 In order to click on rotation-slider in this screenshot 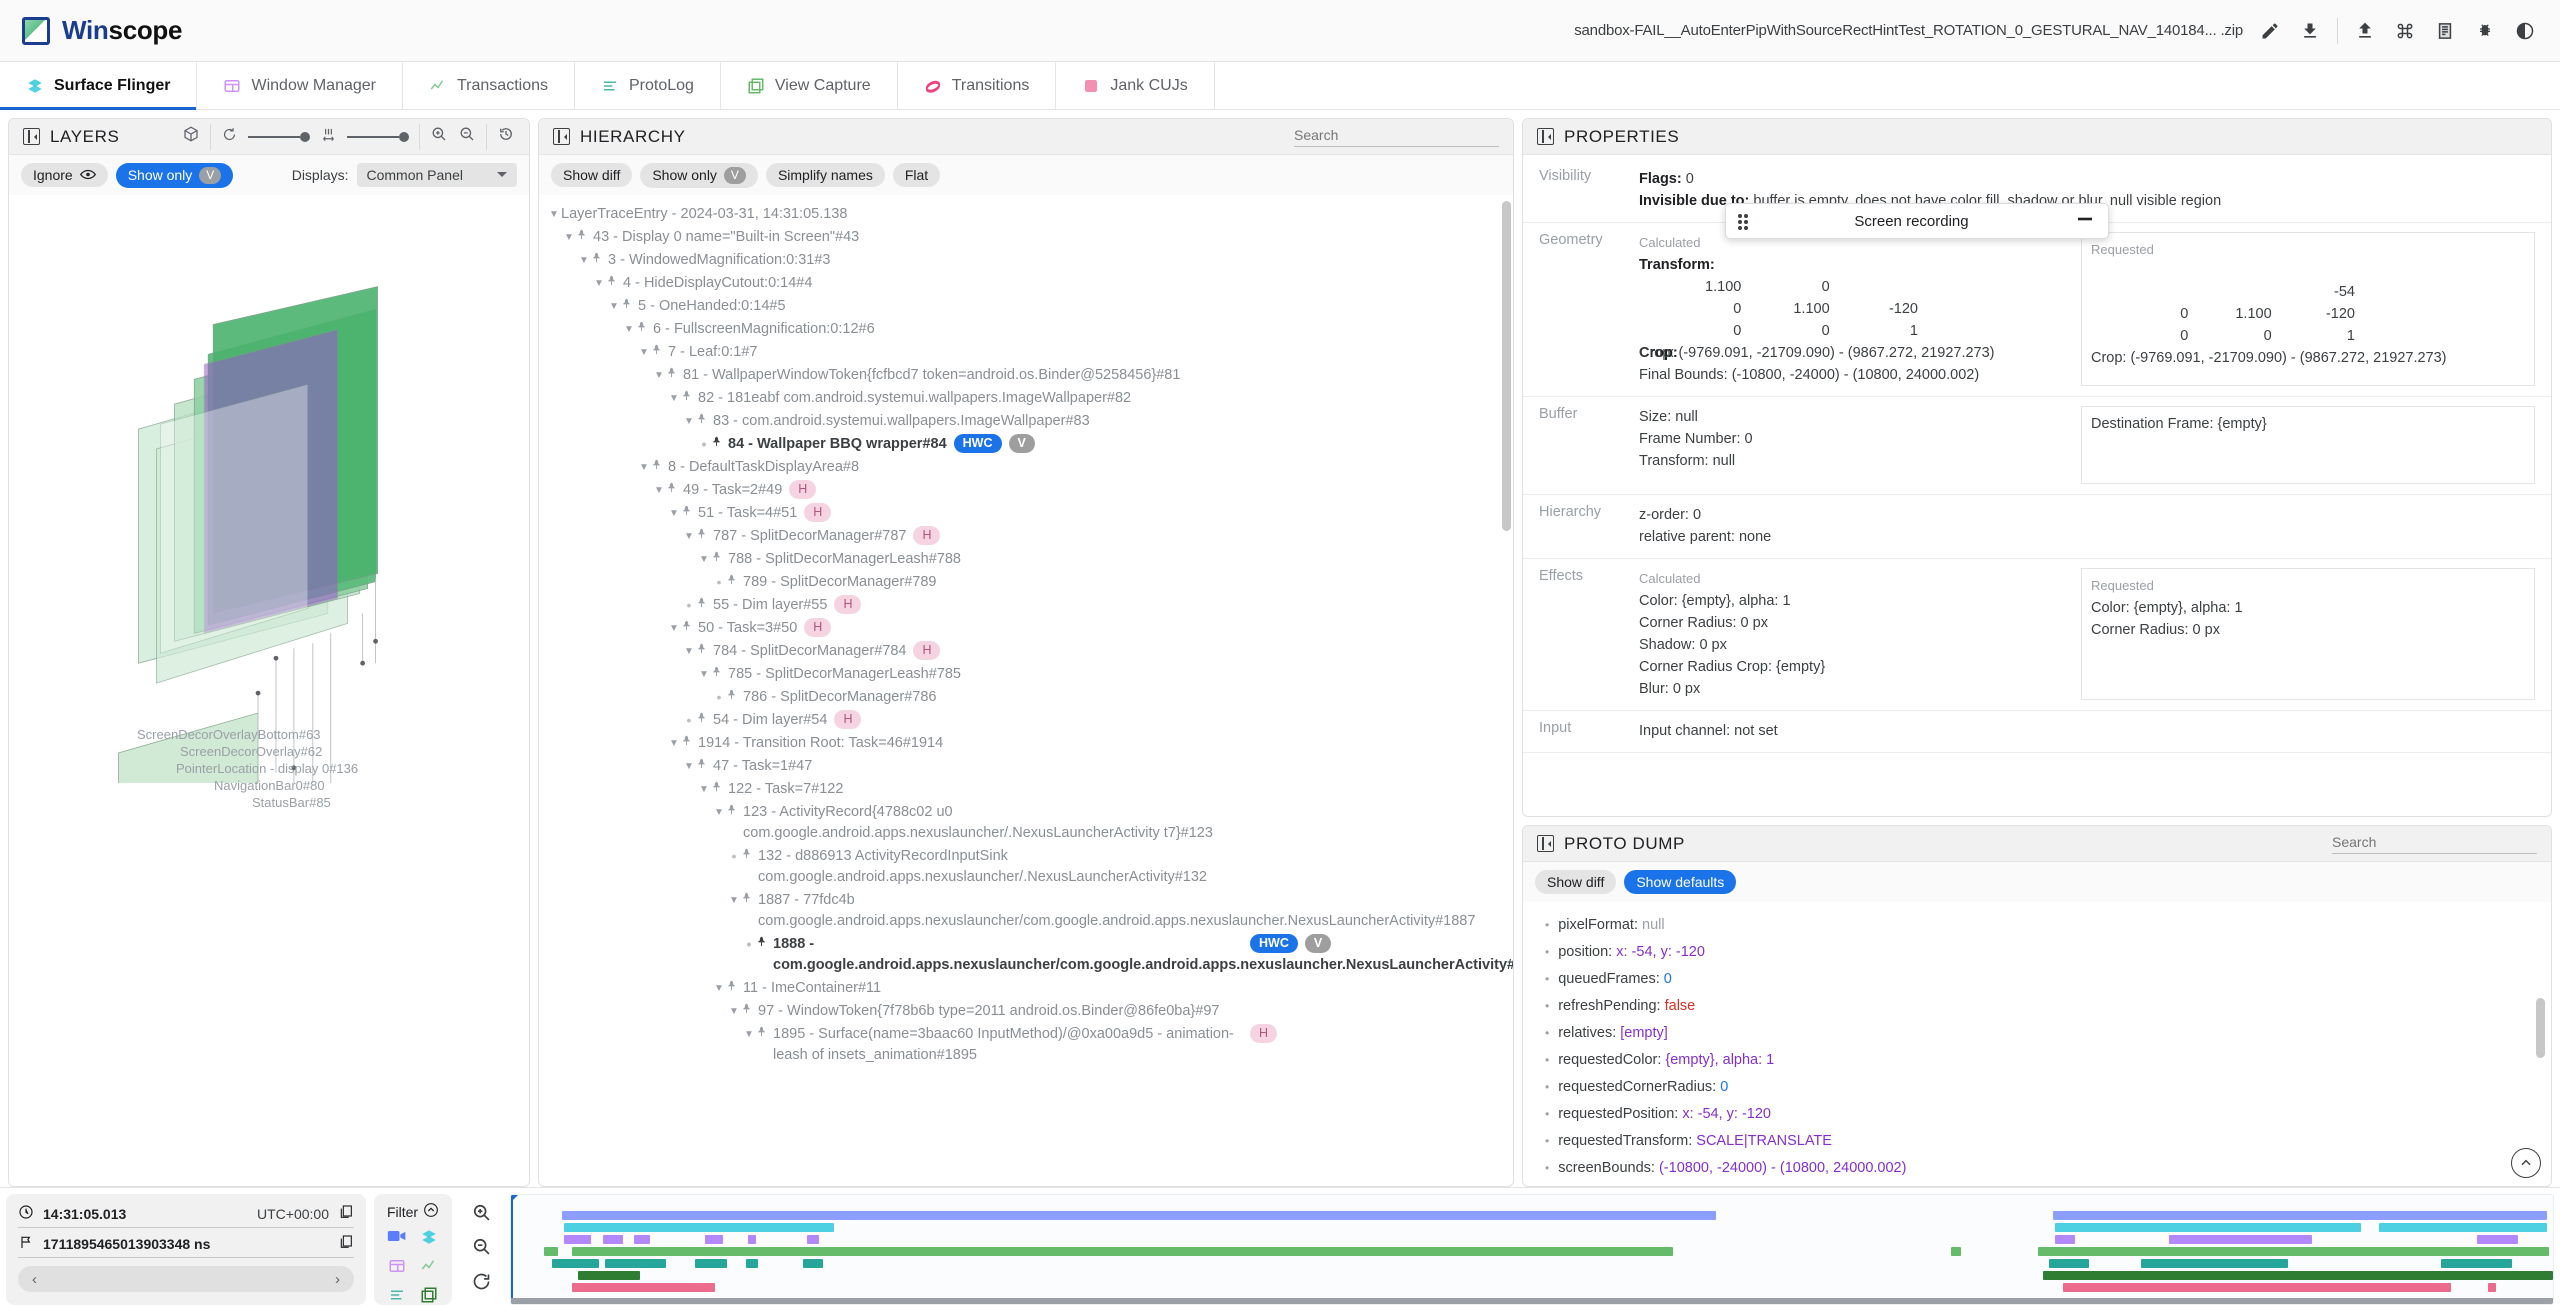, I will do `click(279, 136)`.